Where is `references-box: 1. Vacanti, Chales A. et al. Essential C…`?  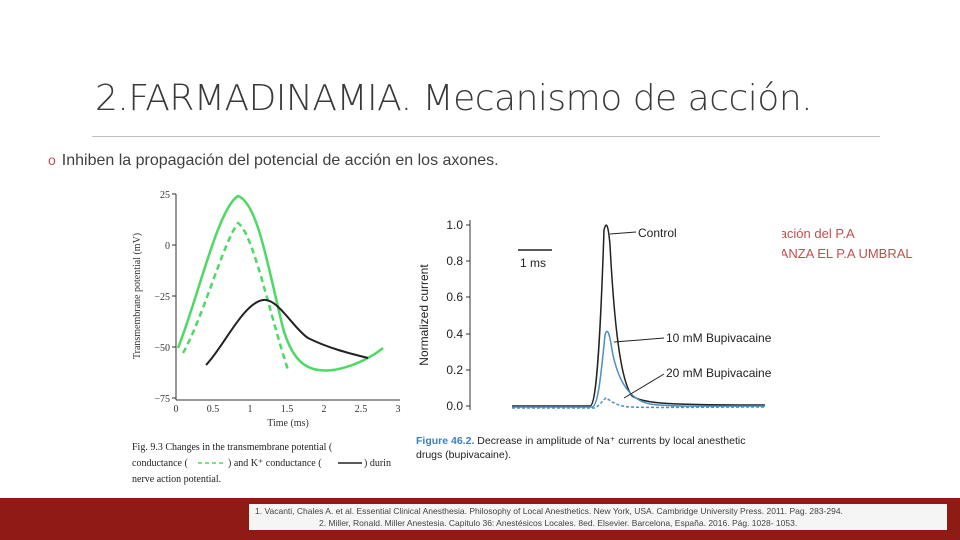 references-box: 1. Vacanti, Chales A. et al. Essential C… is located at coordinates (598, 517).